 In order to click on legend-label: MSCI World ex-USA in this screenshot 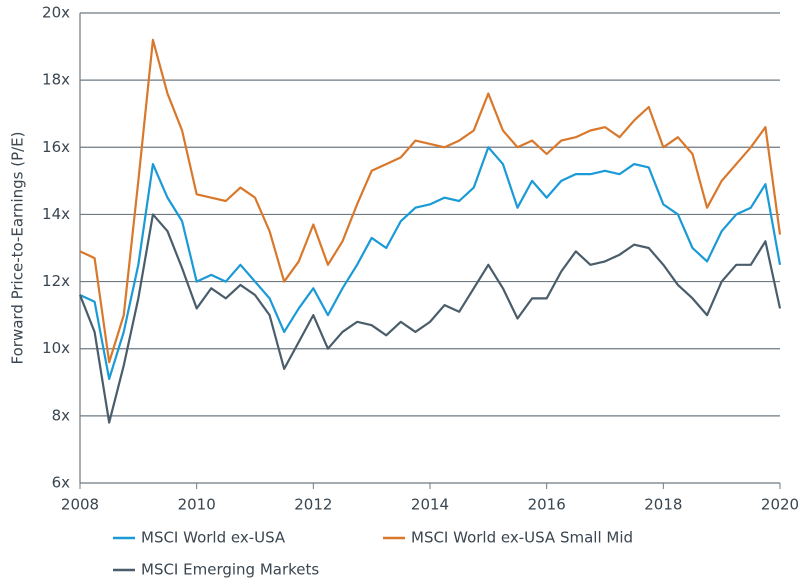, I will do `click(213, 538)`.